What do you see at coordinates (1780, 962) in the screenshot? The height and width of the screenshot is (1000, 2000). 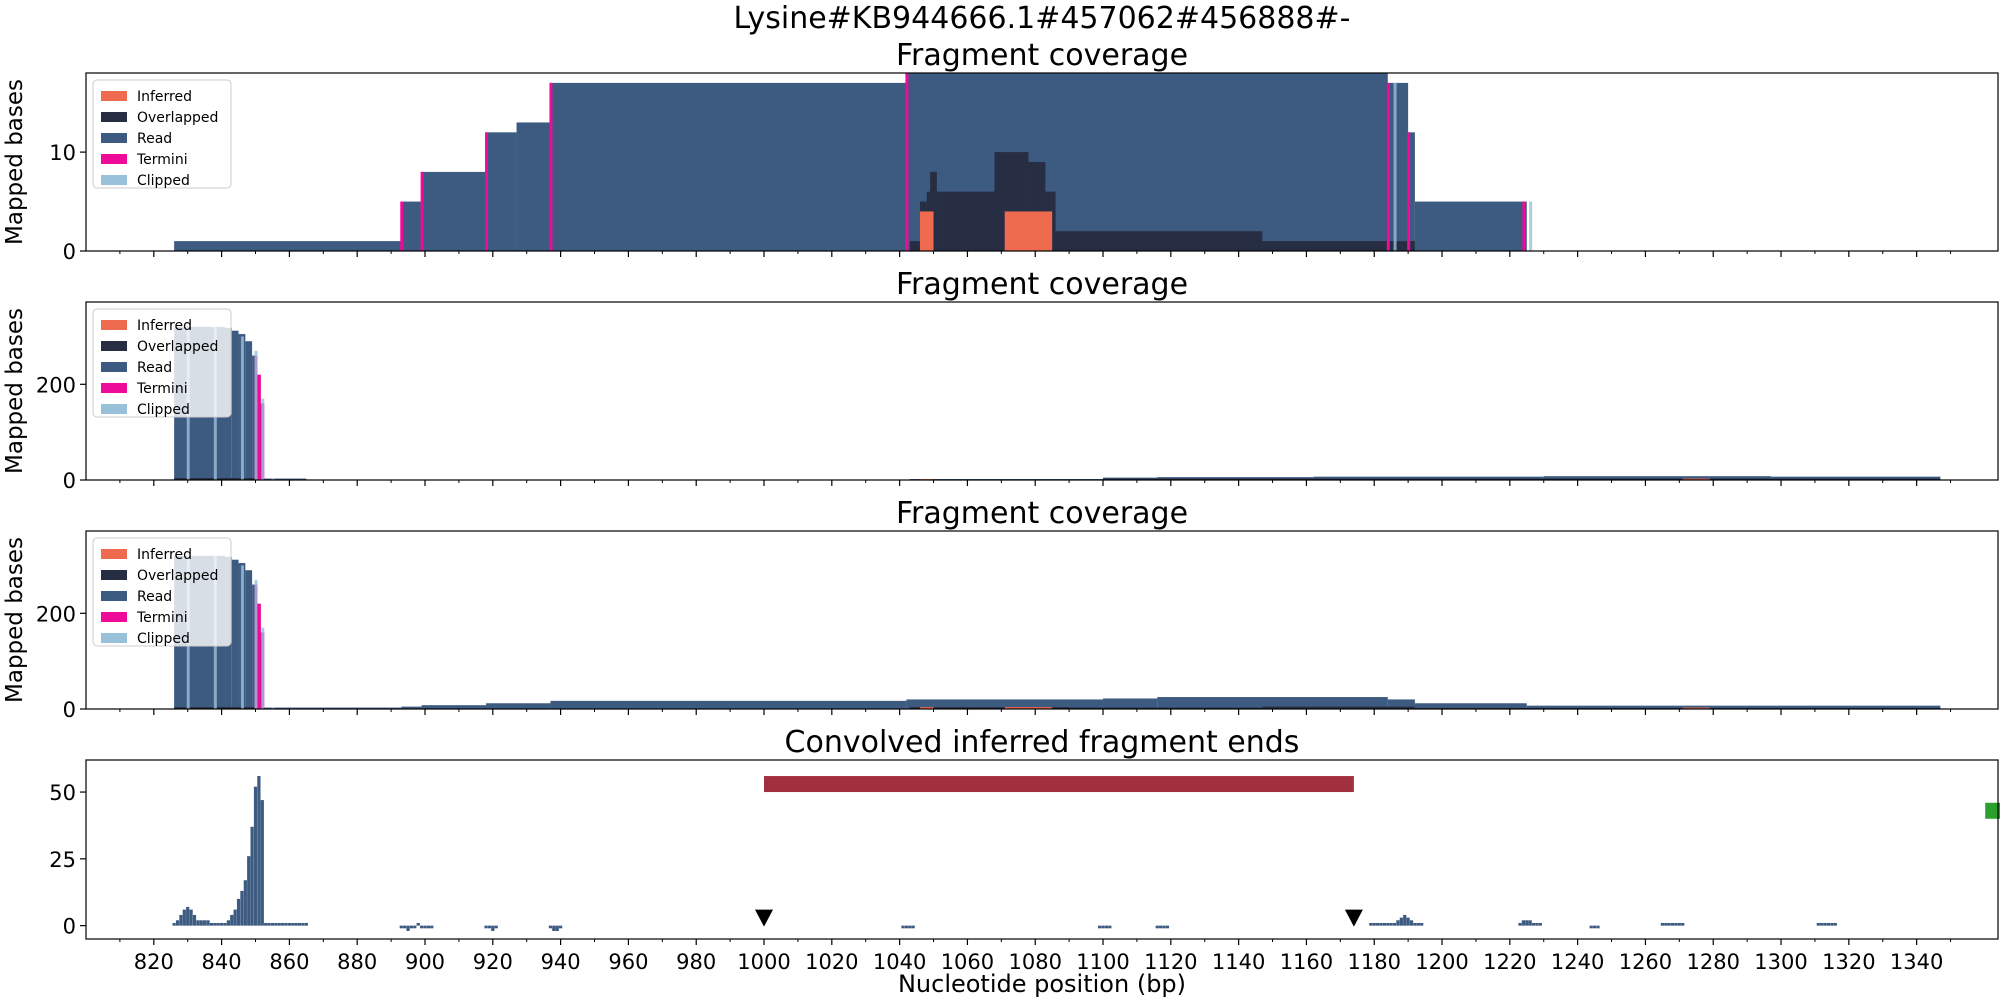 I see `x-tick-label: 1300` at bounding box center [1780, 962].